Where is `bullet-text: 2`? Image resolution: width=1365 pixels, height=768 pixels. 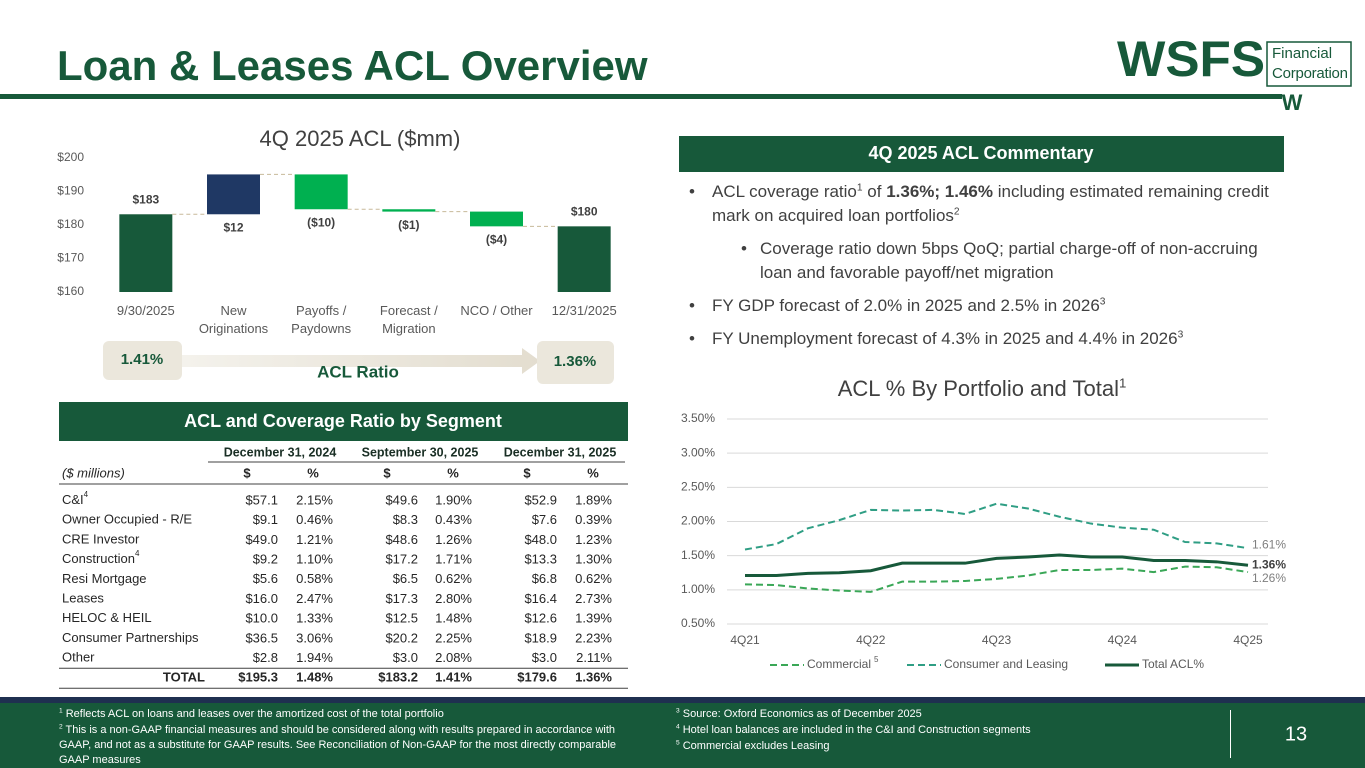
bullet-text: 2 is located at coordinates (956, 212).